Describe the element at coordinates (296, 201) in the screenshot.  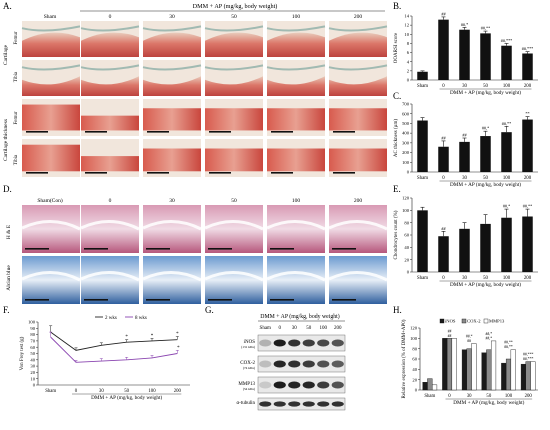
I see `panel-d-dose-header: 100` at that location.